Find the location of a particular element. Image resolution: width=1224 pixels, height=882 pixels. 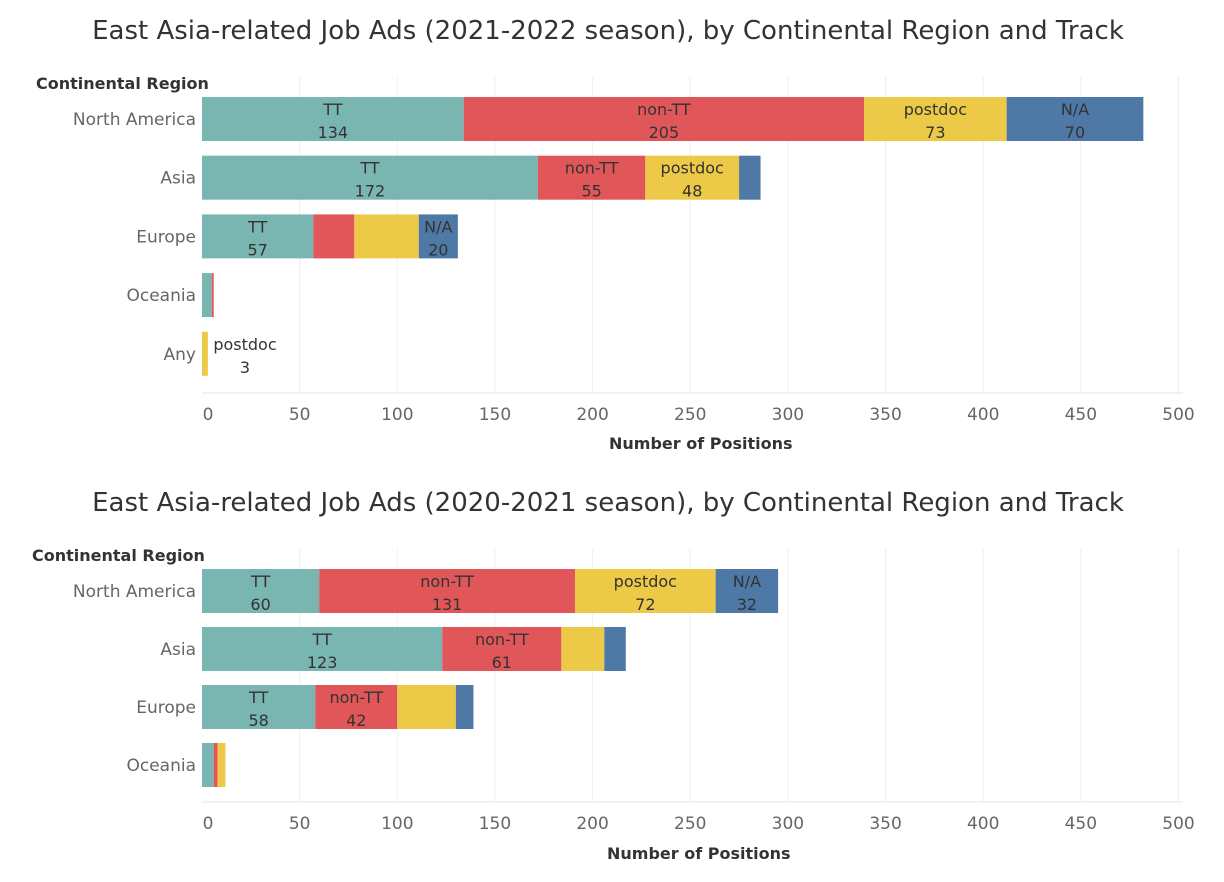

segment-value-label: 205 is located at coordinates (664, 132).